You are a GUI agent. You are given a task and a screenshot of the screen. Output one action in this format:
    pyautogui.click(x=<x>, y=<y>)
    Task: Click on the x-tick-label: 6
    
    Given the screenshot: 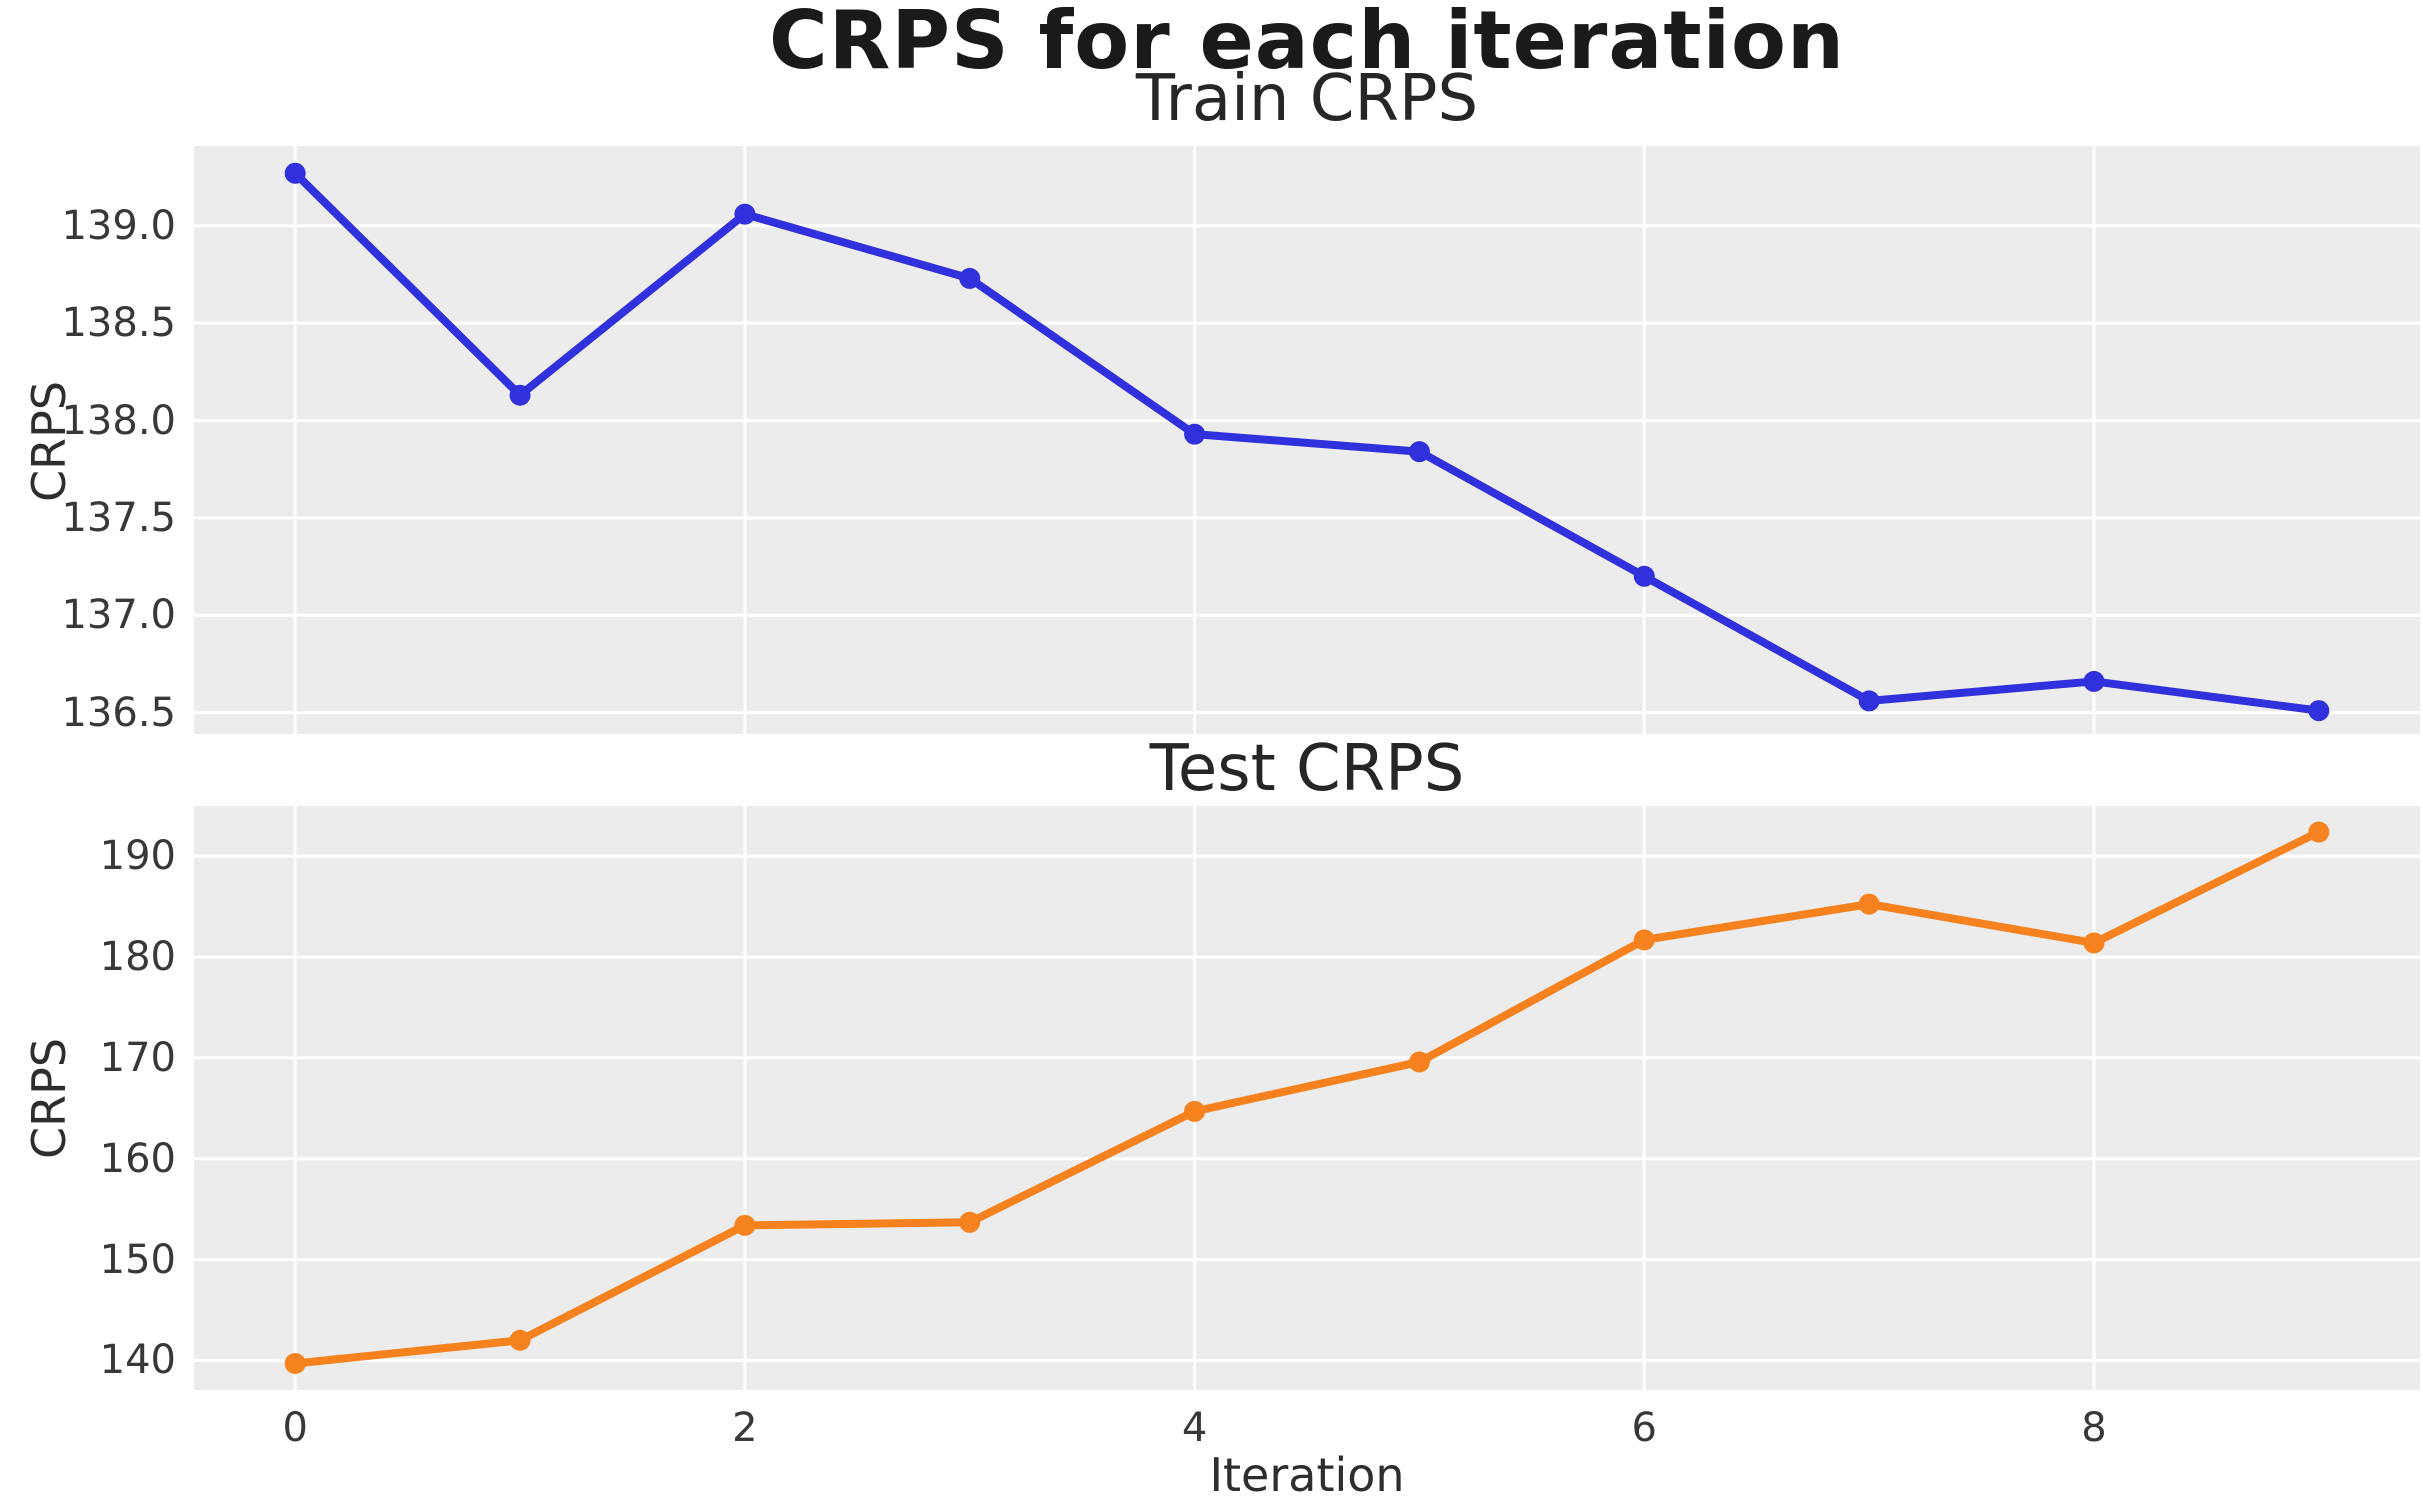 What is the action you would take?
    pyautogui.click(x=1644, y=1428)
    